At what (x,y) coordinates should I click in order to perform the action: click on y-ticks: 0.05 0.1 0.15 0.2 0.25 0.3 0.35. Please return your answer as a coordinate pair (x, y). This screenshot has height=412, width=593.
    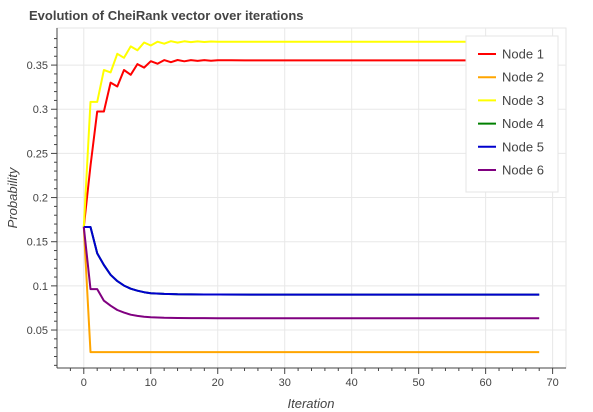
    Looking at the image, I should click on (42, 202).